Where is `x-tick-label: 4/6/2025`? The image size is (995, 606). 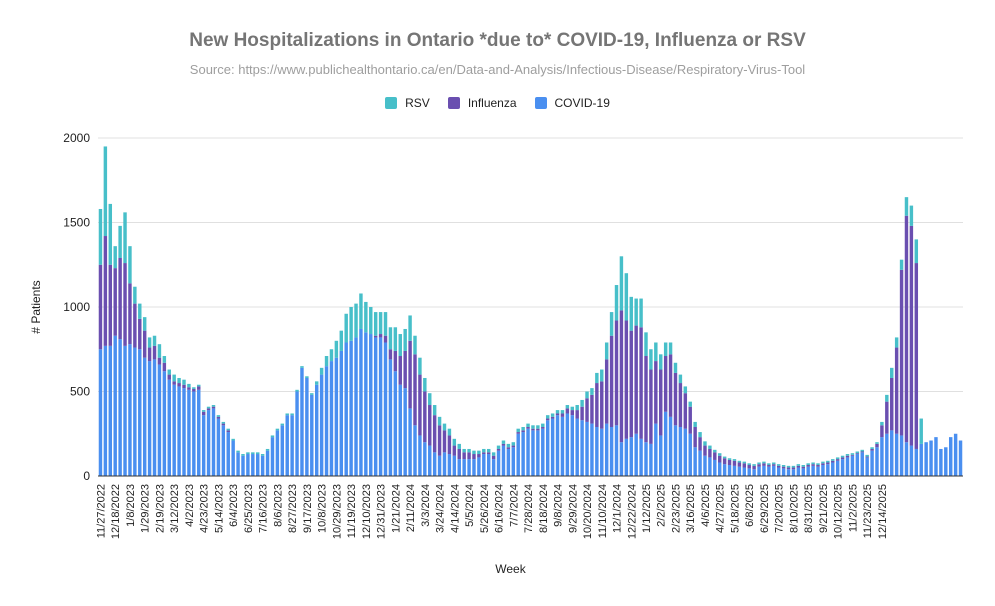 x-tick-label: 4/6/2025 is located at coordinates (706, 505).